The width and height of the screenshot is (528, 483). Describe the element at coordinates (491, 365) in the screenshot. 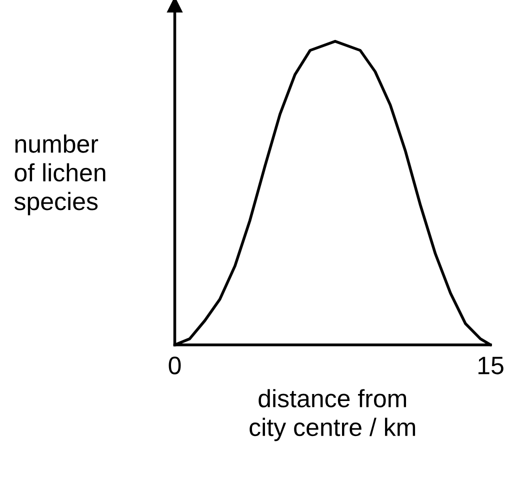

I see `x-tick-label: 15` at that location.